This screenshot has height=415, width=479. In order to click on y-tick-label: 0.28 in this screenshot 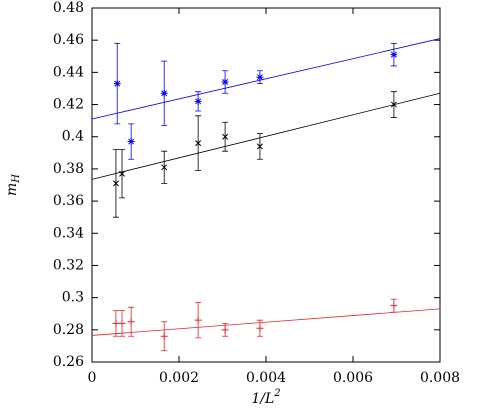, I will do `click(68, 330)`.